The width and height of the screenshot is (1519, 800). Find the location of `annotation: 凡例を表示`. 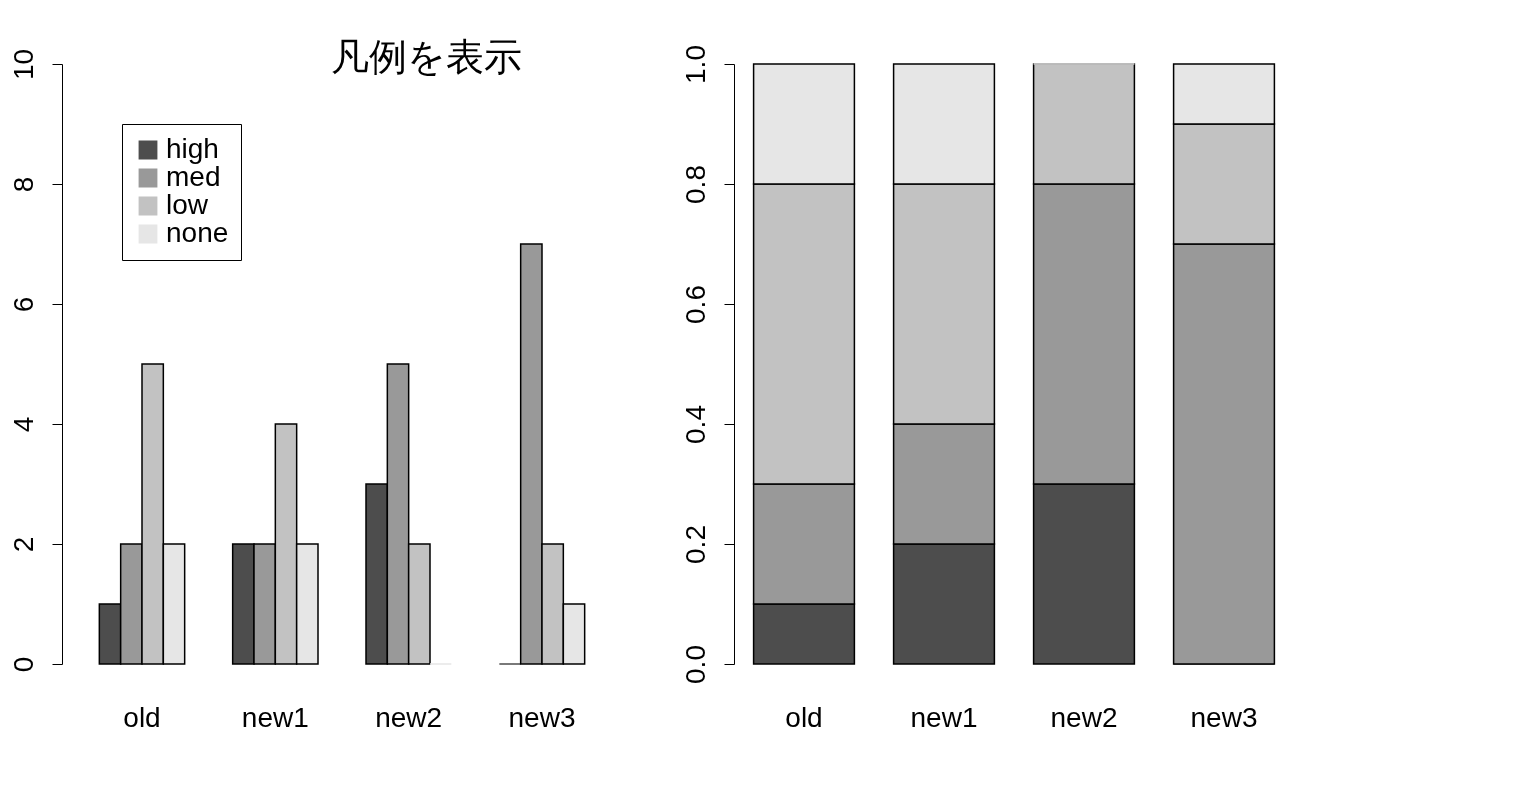

annotation: 凡例を表示 is located at coordinates (426, 57).